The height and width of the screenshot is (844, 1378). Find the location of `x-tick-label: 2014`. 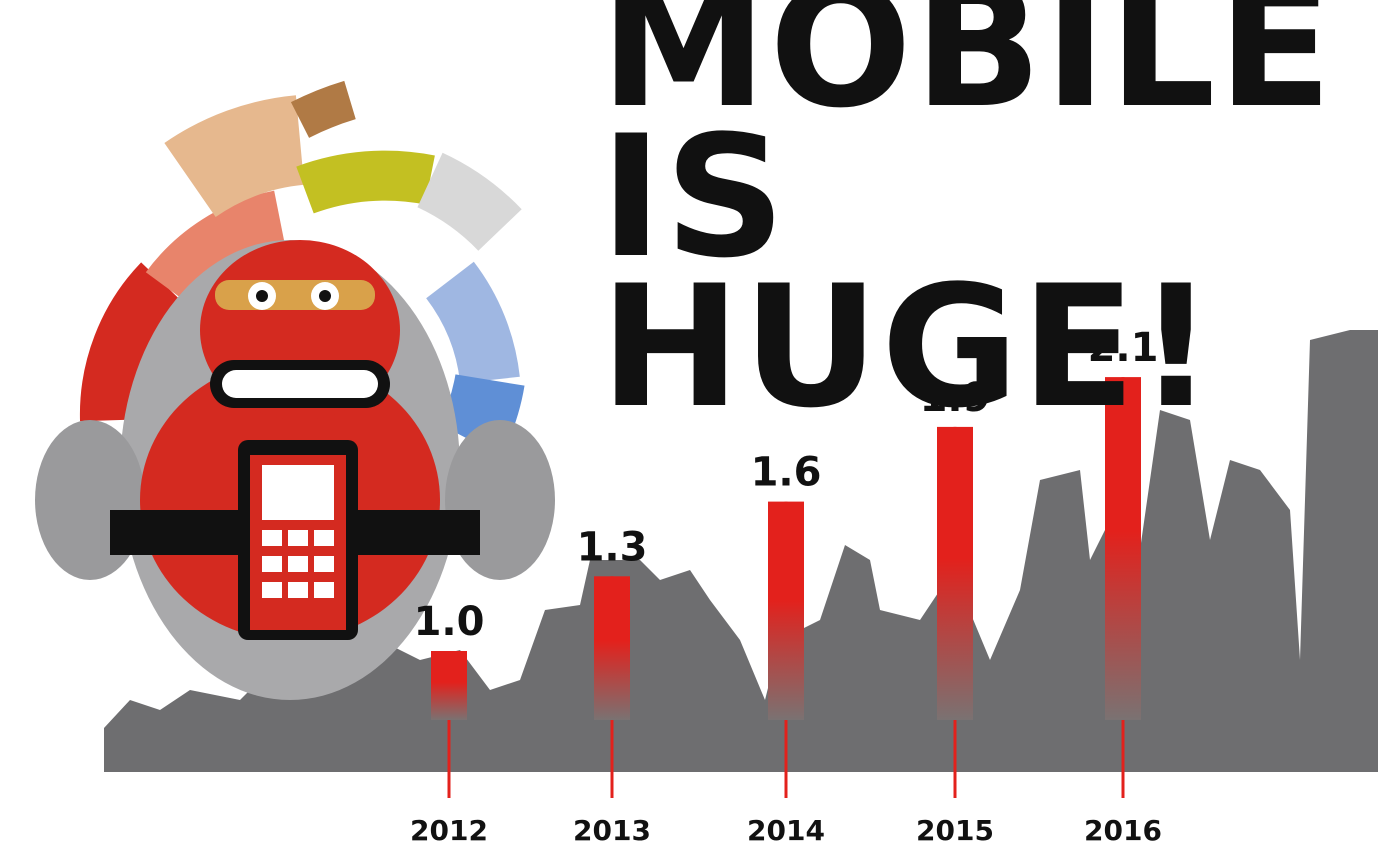

x-tick-label: 2014 is located at coordinates (786, 829).